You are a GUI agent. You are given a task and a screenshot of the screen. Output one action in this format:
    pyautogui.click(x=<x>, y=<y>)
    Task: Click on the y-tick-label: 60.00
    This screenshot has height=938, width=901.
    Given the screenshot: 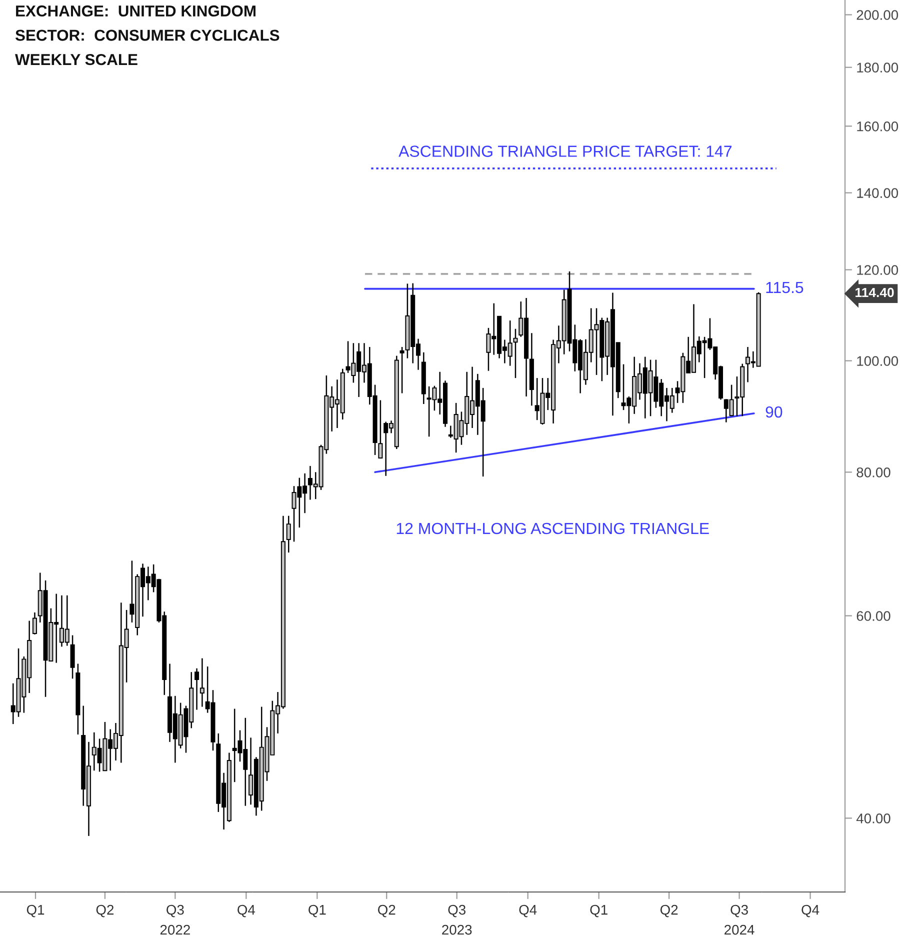 What is the action you would take?
    pyautogui.click(x=873, y=616)
    